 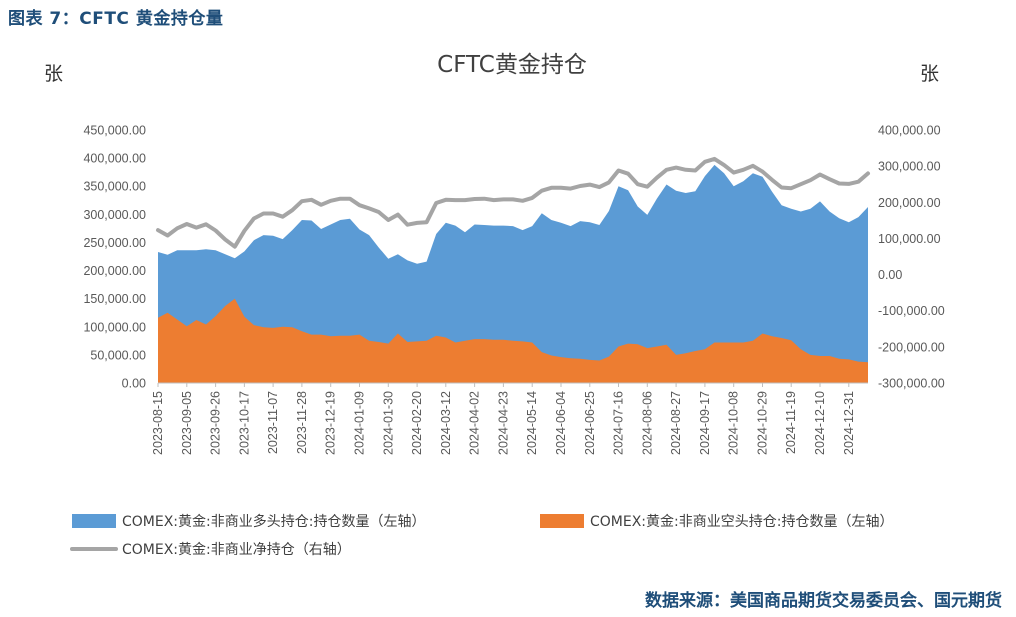 What do you see at coordinates (911, 311) in the screenshot?
I see `right-tick-label: -100,000.00` at bounding box center [911, 311].